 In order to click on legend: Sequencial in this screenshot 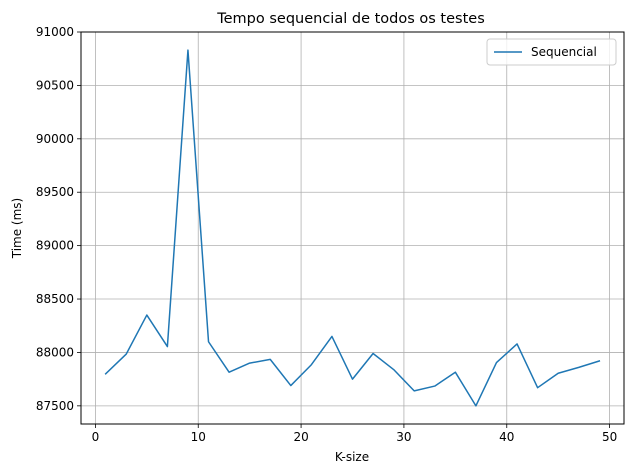, I will do `click(551, 52)`.